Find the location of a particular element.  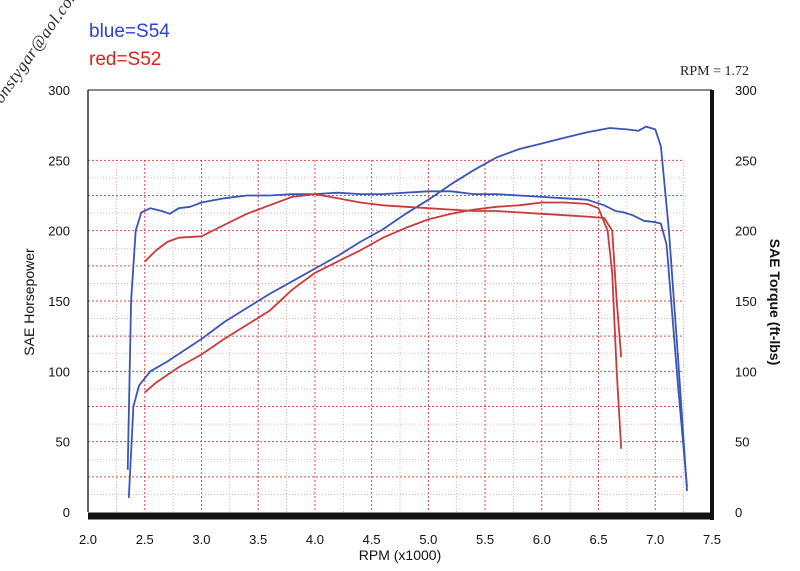

x-tick-label: 3.5 is located at coordinates (258, 539).